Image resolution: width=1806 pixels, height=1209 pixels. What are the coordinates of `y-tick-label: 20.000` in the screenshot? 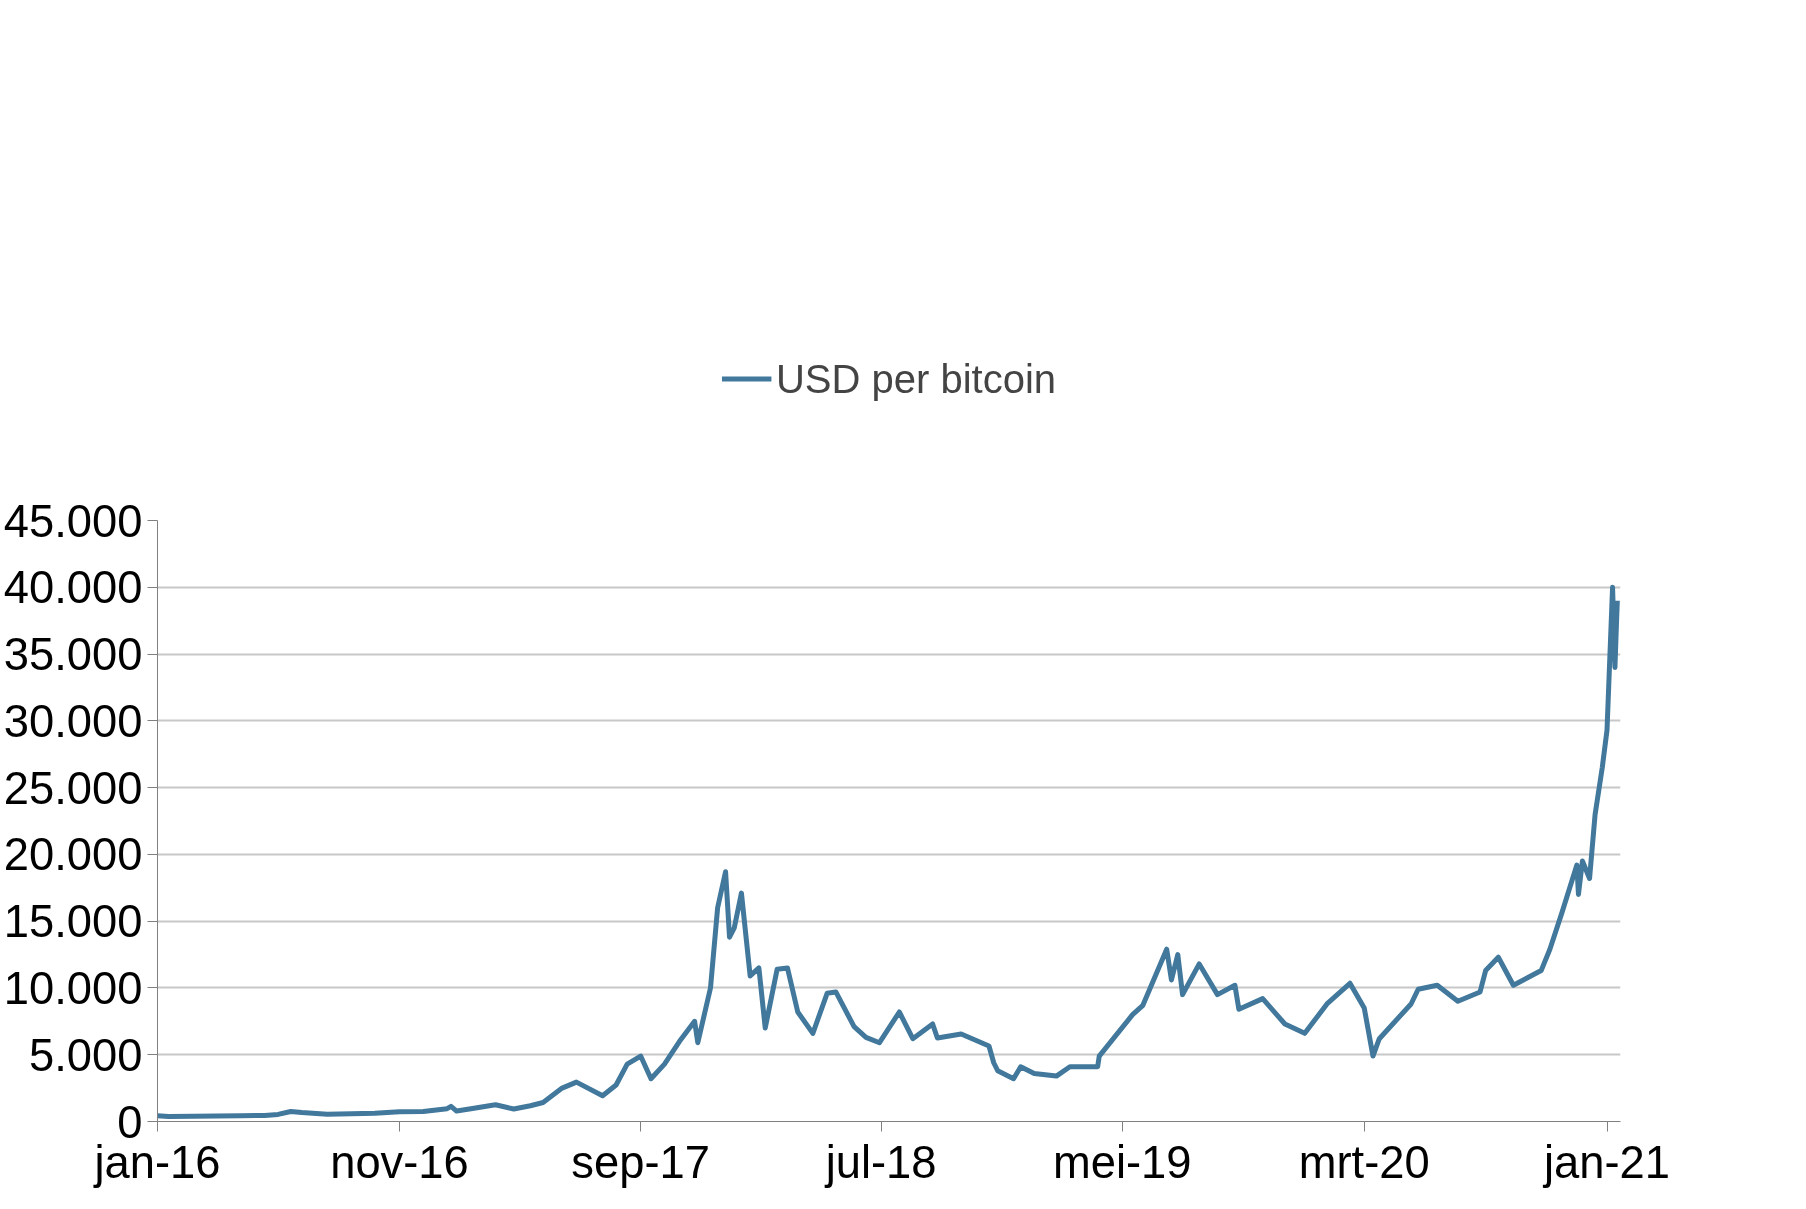 It's located at (73, 855).